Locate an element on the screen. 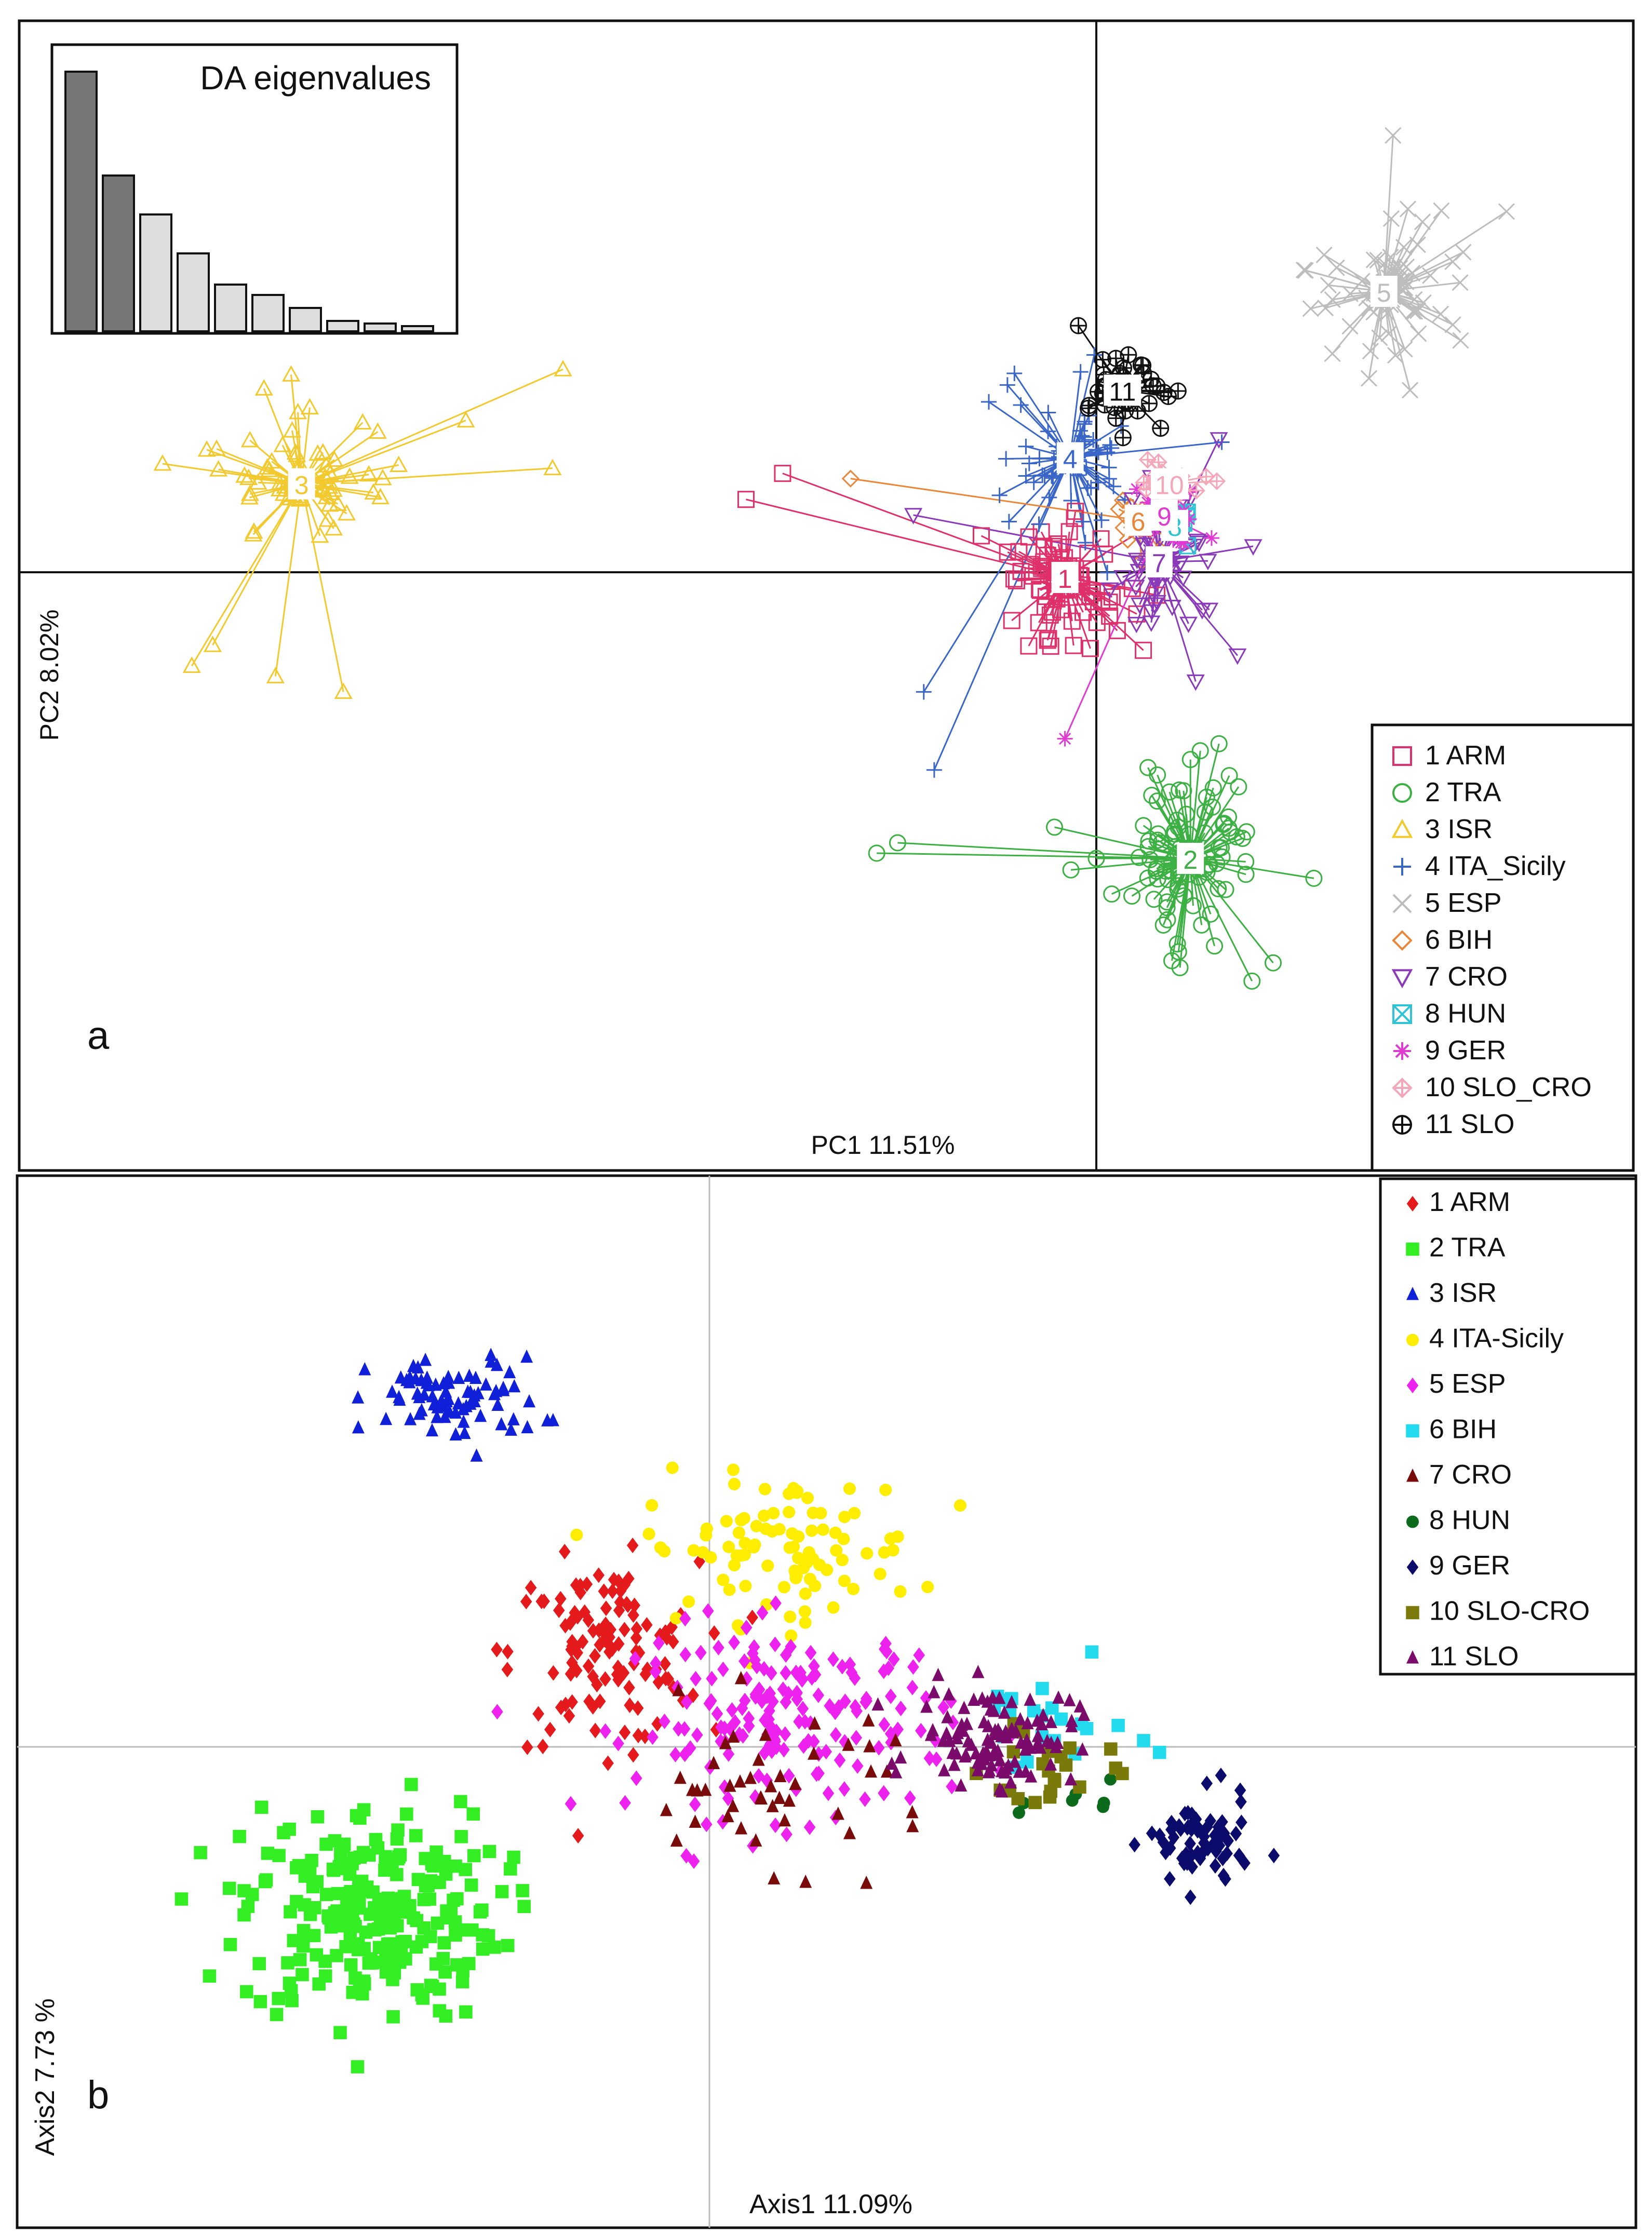 The image size is (1652, 2235). legend-b-label-7: 7 CRO is located at coordinates (1470, 1475).